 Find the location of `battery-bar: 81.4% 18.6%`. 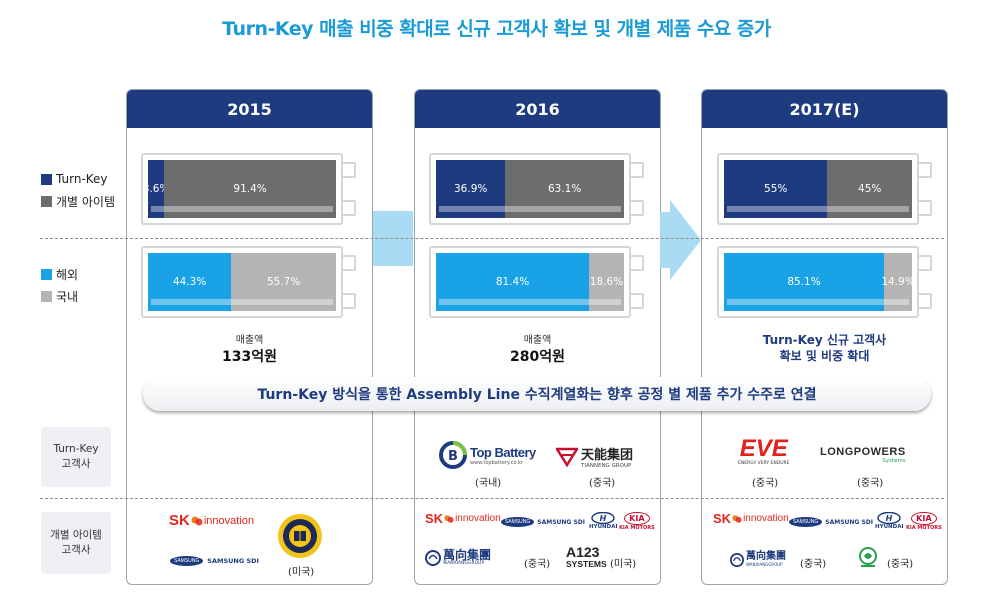

battery-bar: 81.4% 18.6% is located at coordinates (530, 282).